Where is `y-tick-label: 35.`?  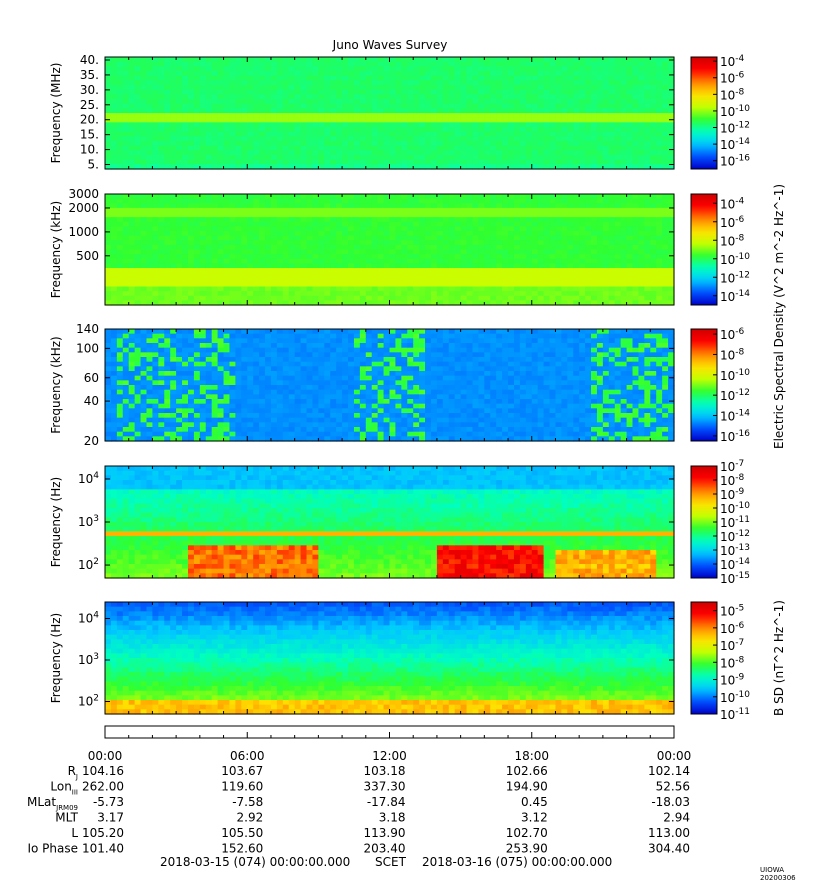 y-tick-label: 35. is located at coordinates (89, 75).